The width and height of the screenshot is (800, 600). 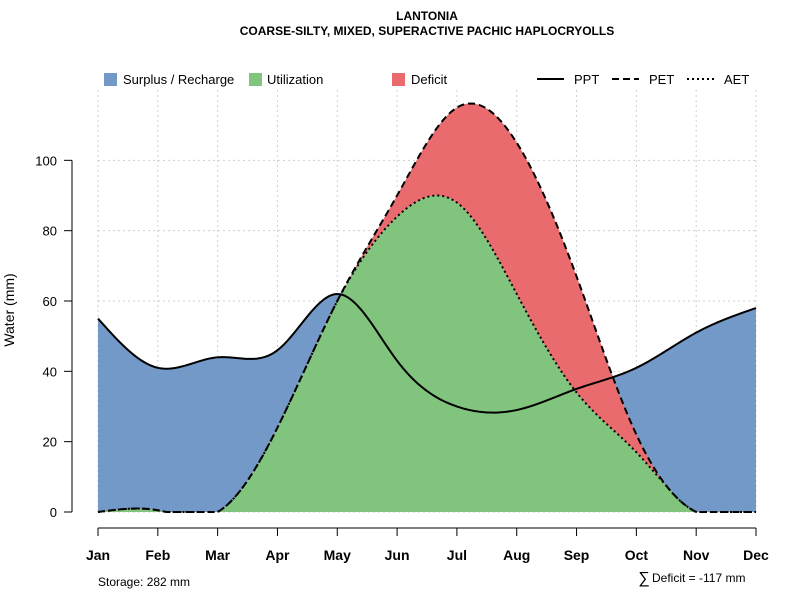 What do you see at coordinates (217, 555) in the screenshot?
I see `x-tick-label: Mar` at bounding box center [217, 555].